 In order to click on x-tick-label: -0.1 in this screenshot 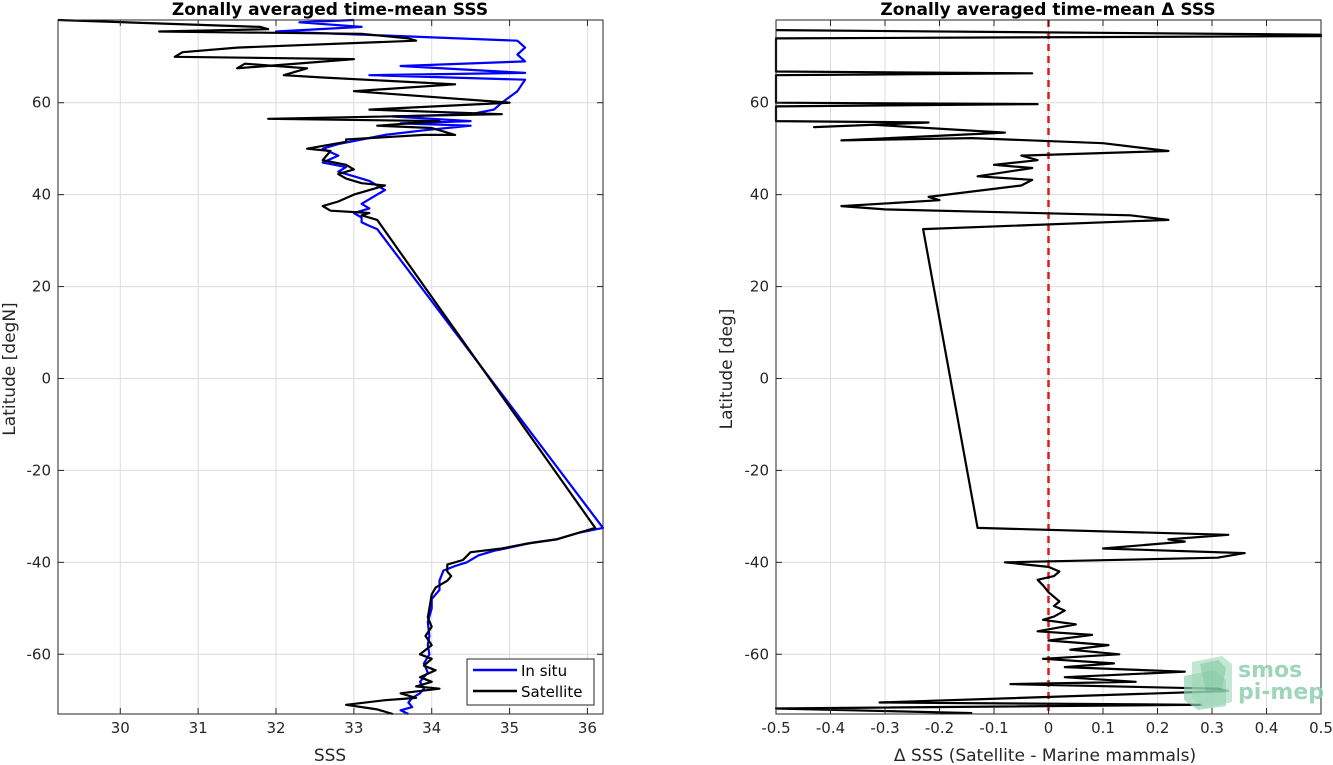, I will do `click(993, 728)`.